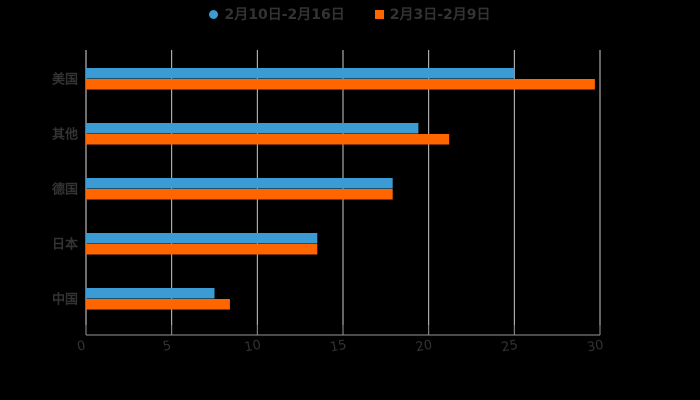 The height and width of the screenshot is (400, 700). What do you see at coordinates (284, 15) in the screenshot?
I see `legend-label-series0: 2月10日-2月16日` at bounding box center [284, 15].